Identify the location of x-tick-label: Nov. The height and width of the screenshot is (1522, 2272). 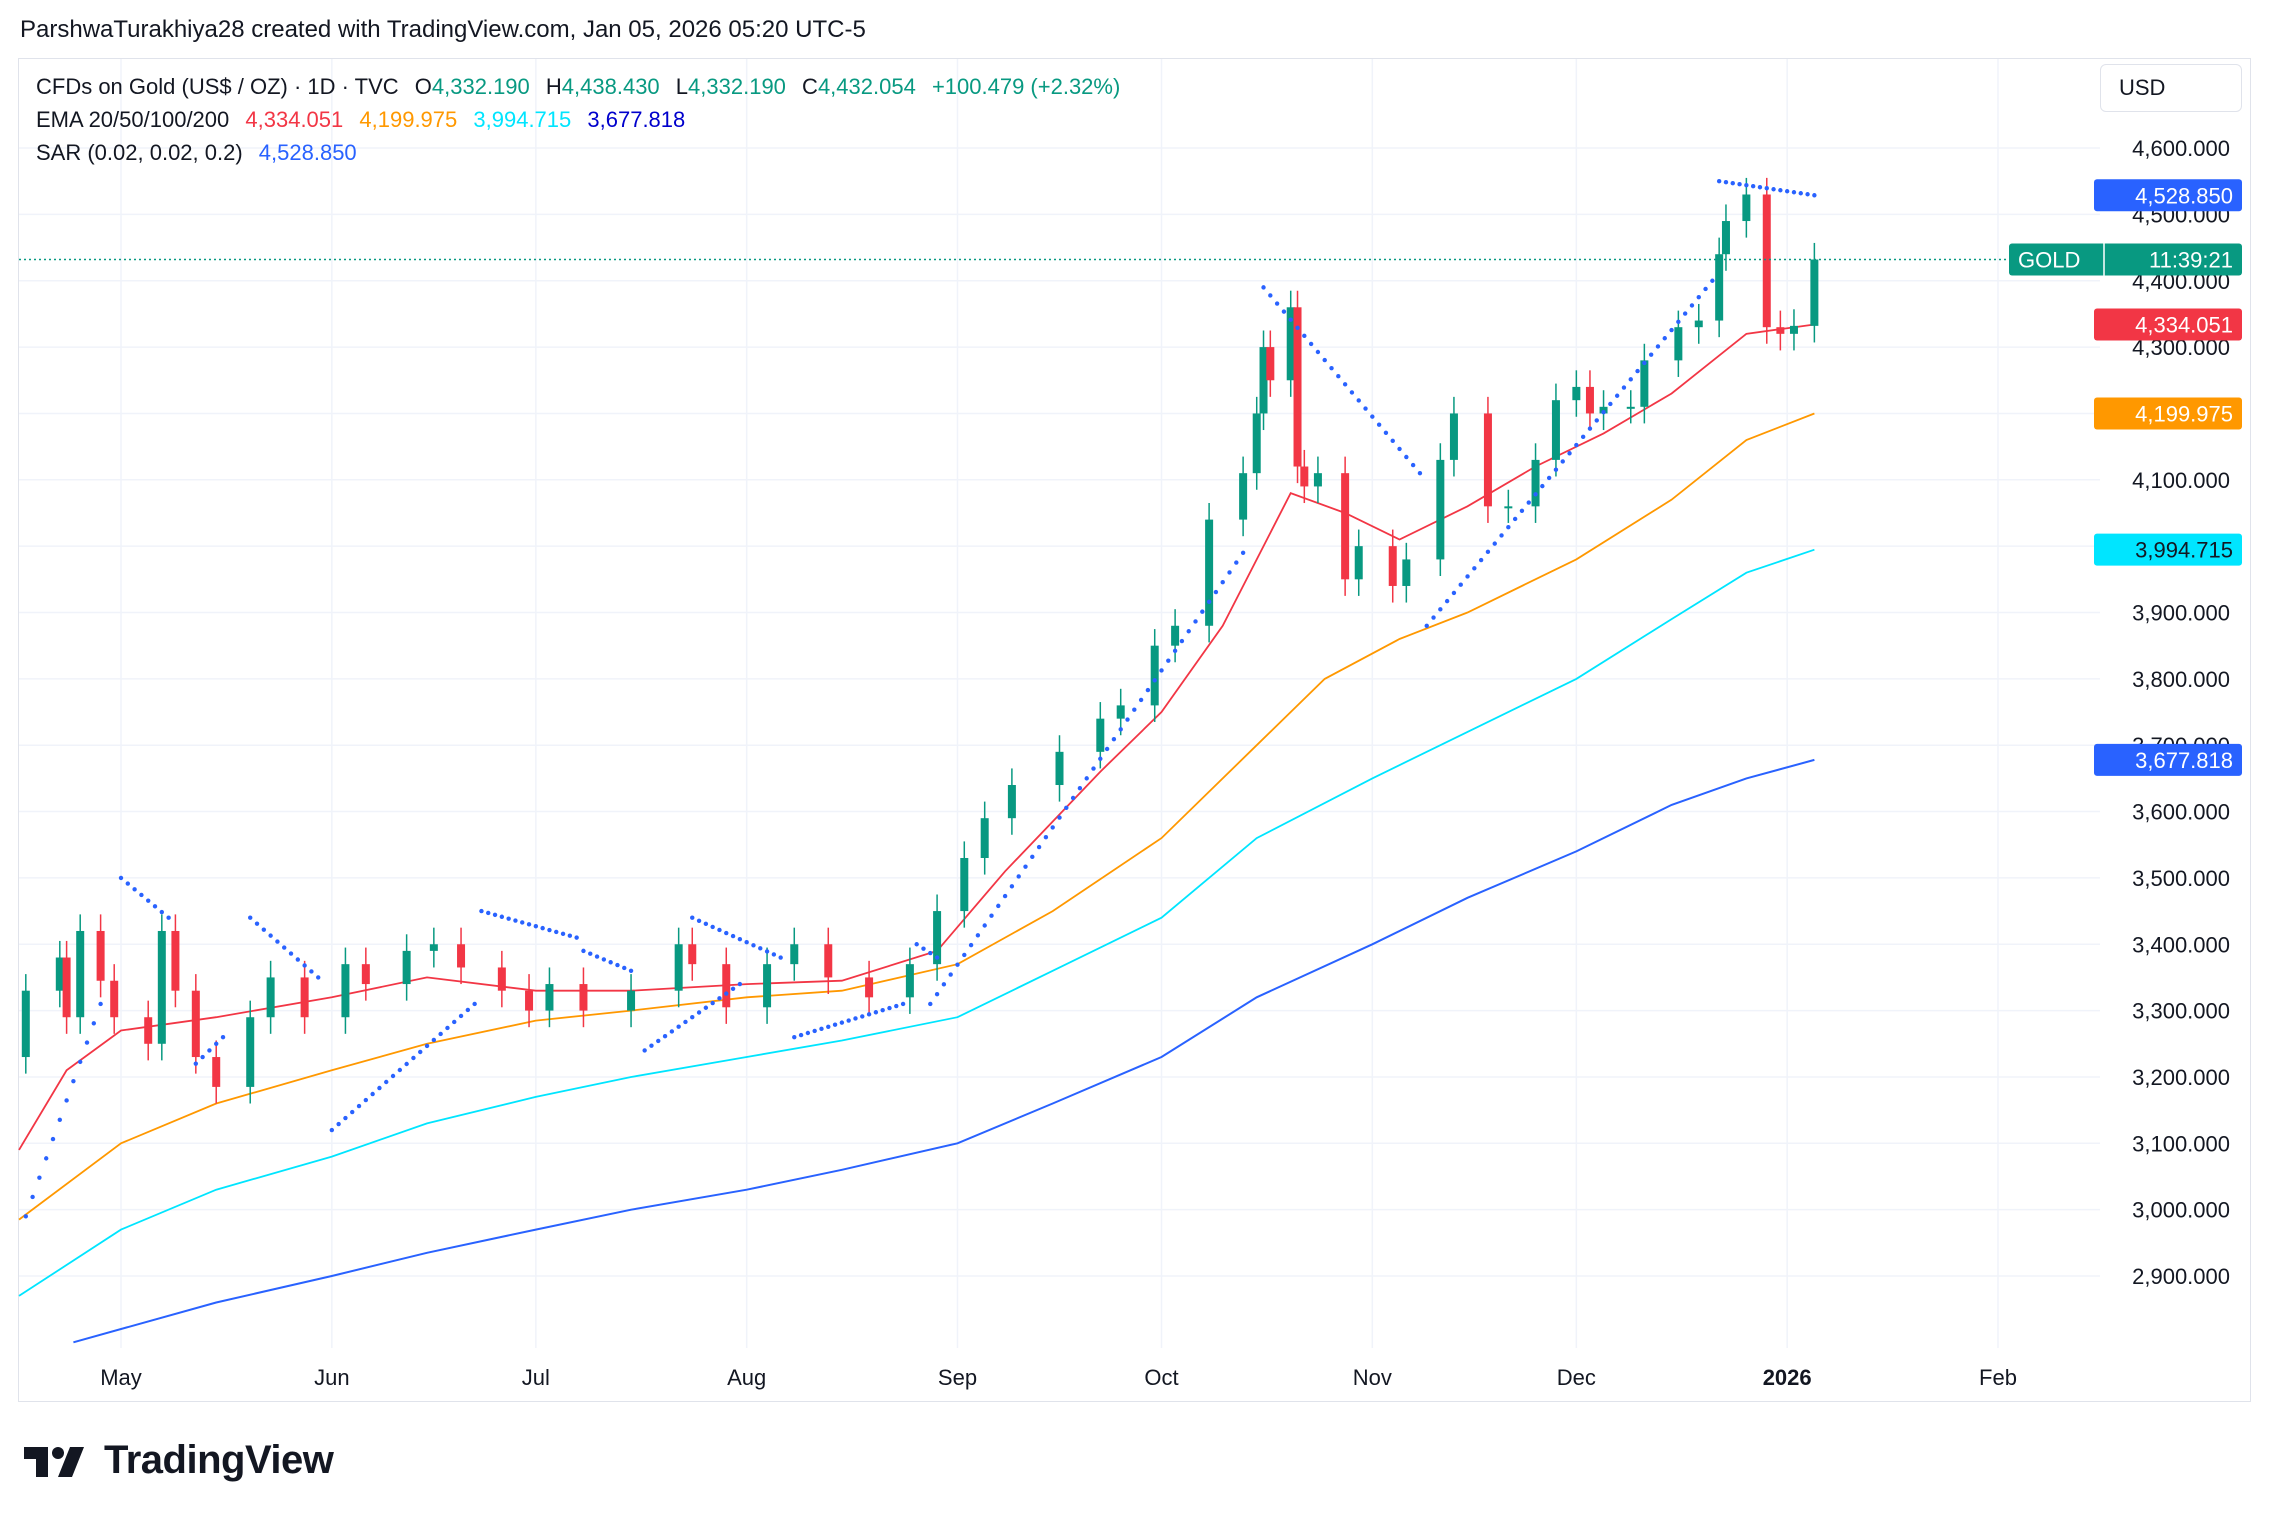
(1372, 1377).